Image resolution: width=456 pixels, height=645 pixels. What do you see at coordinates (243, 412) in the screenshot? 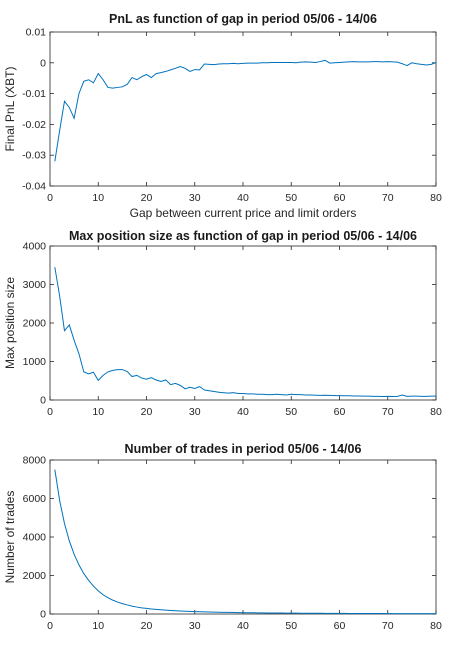
I see `x-tick-label: 40` at bounding box center [243, 412].